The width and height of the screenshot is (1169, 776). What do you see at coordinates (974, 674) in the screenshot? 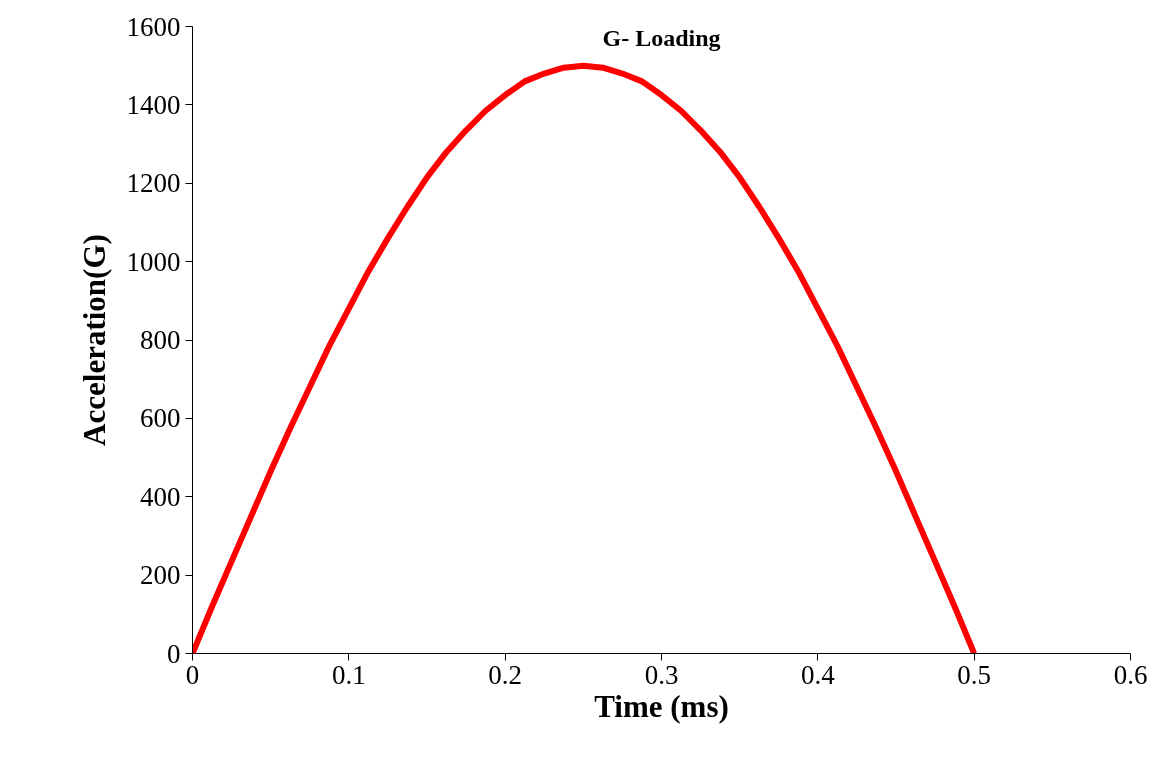
I see `x-tick-label: 0.5` at bounding box center [974, 674].